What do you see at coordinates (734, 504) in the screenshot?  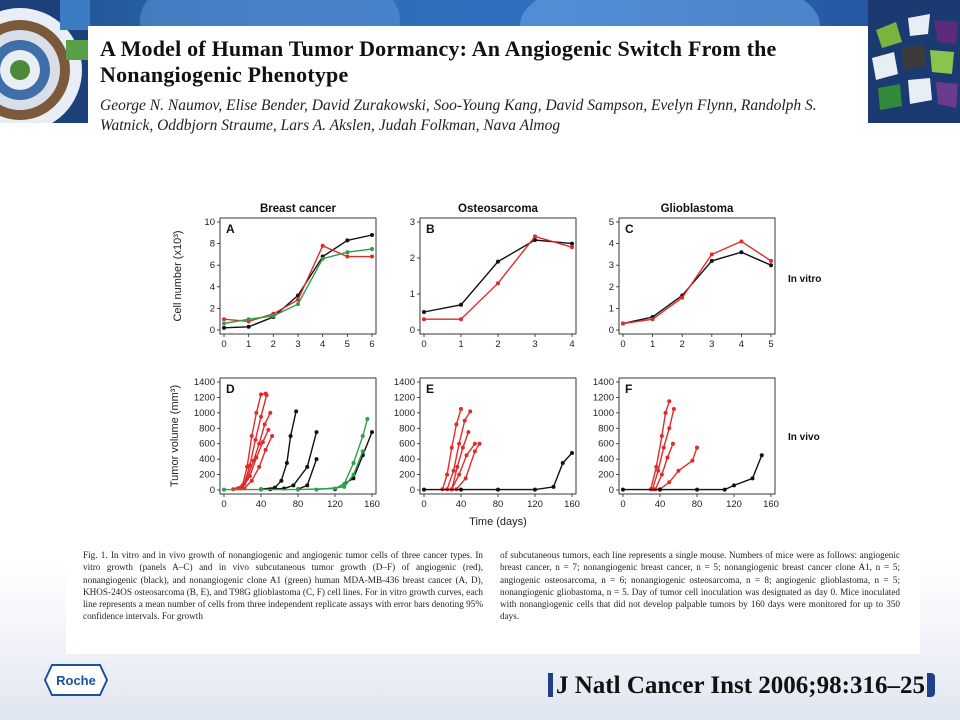 I see `x-tick-label: 120` at bounding box center [734, 504].